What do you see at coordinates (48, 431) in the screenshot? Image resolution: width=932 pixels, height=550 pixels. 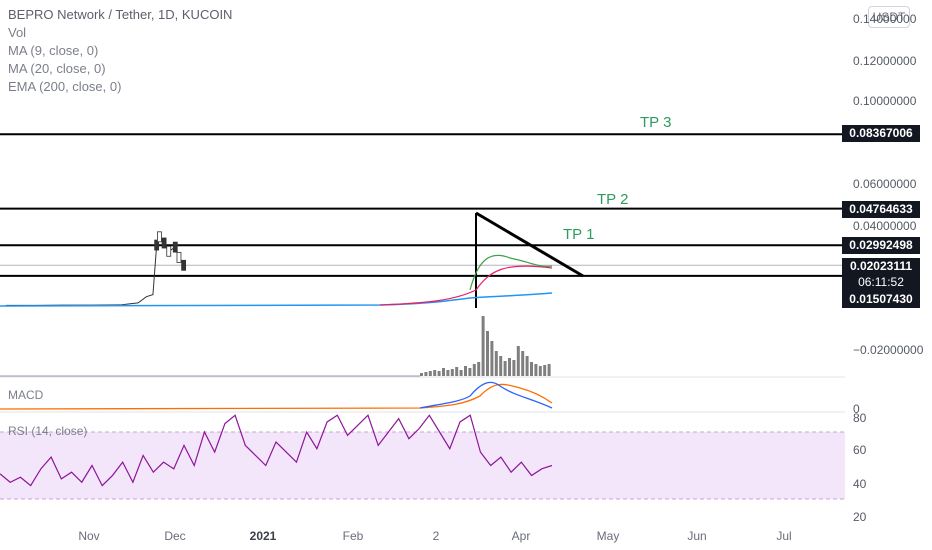 I see `rsi-label: RSI (14, close)` at bounding box center [48, 431].